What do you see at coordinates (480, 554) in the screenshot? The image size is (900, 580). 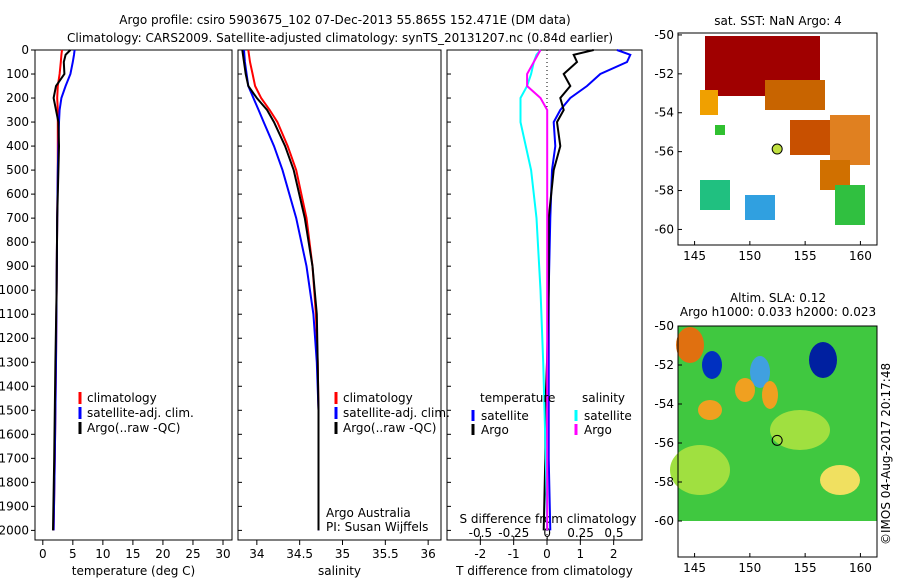 I see `x-tick-label: -2` at bounding box center [480, 554].